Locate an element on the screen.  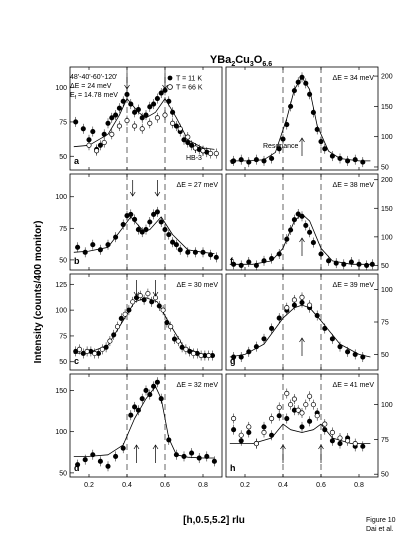
panel-frame is located at coordinates (302, 425).